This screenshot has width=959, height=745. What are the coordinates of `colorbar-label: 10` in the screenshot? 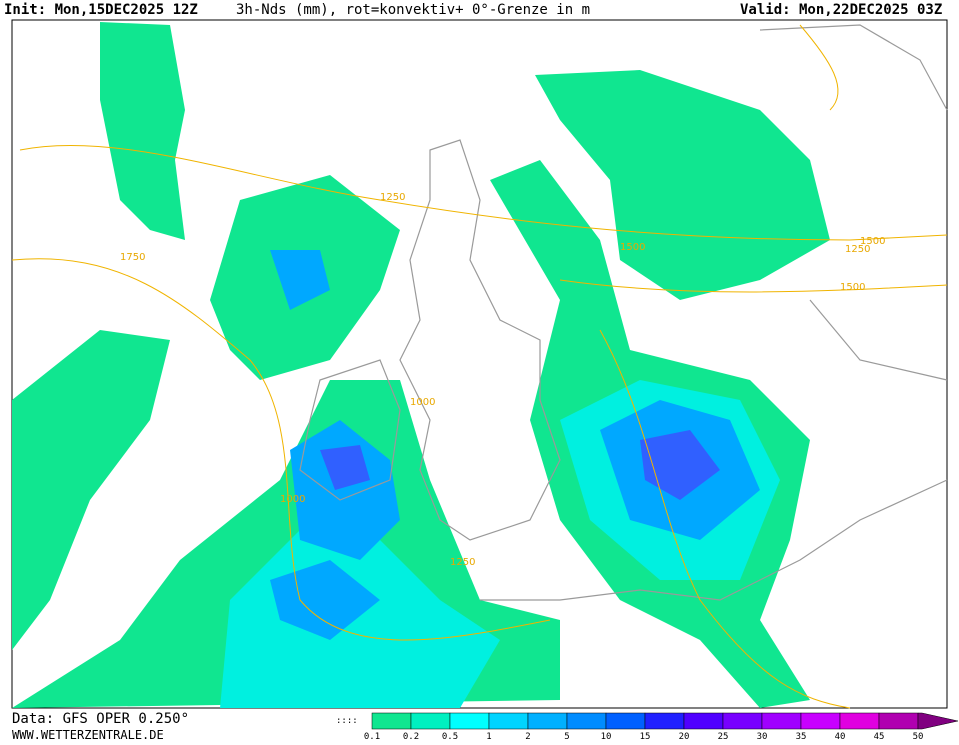 It's located at (606, 736).